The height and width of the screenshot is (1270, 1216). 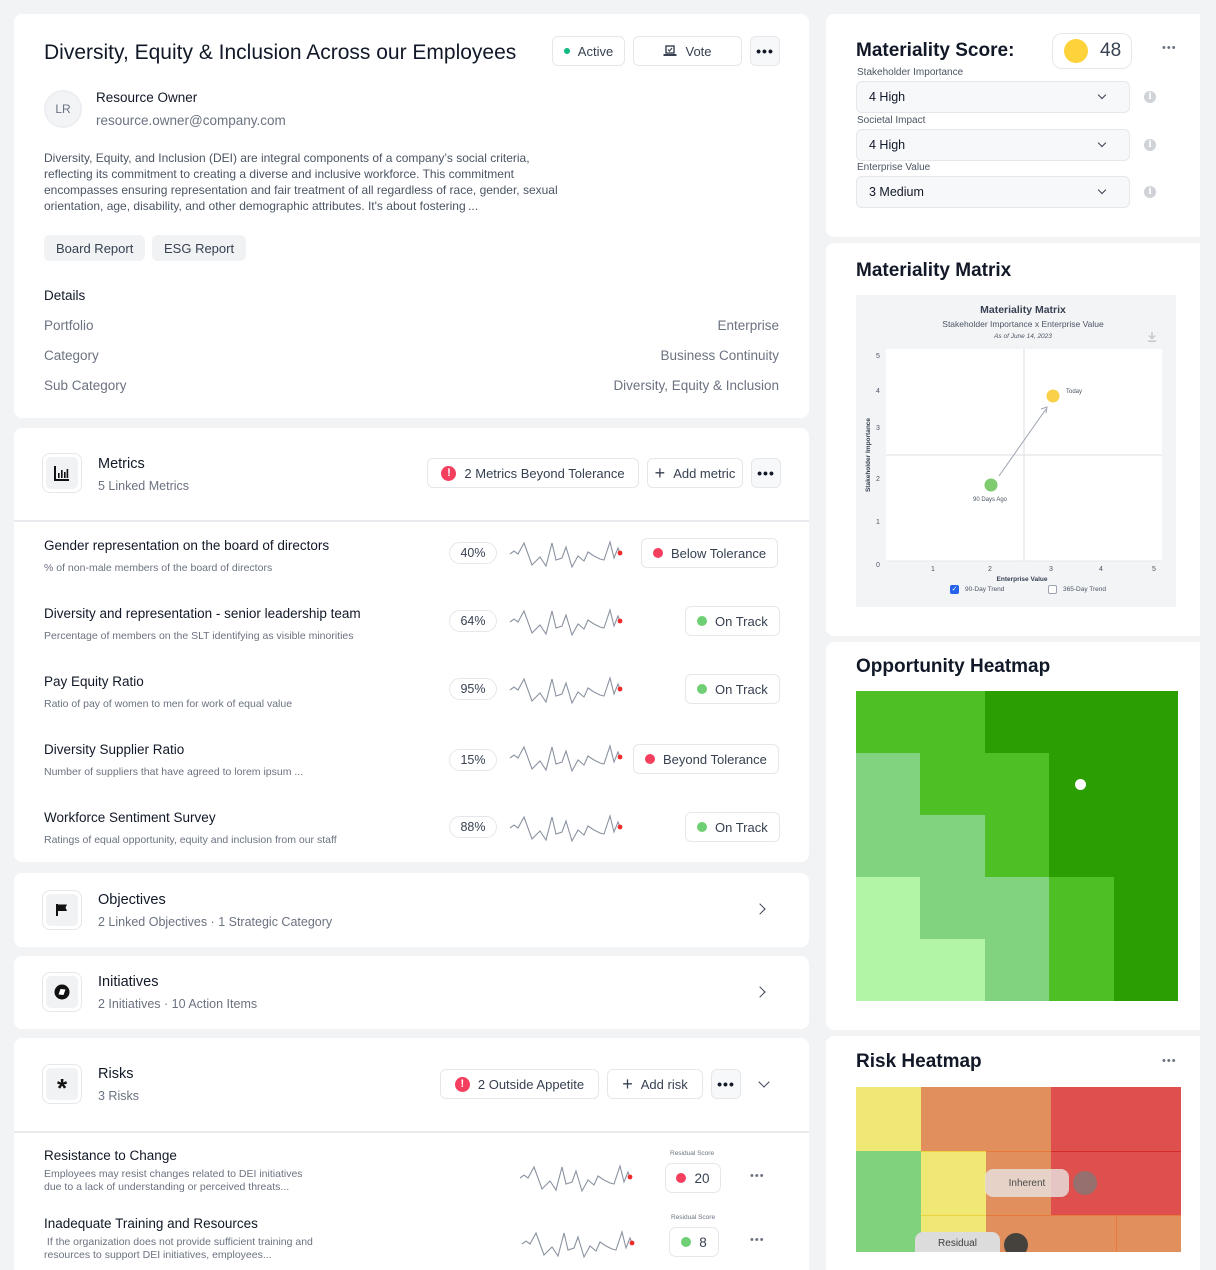 What do you see at coordinates (655, 1084) in the screenshot?
I see `add-risk-button: + Add risk` at bounding box center [655, 1084].